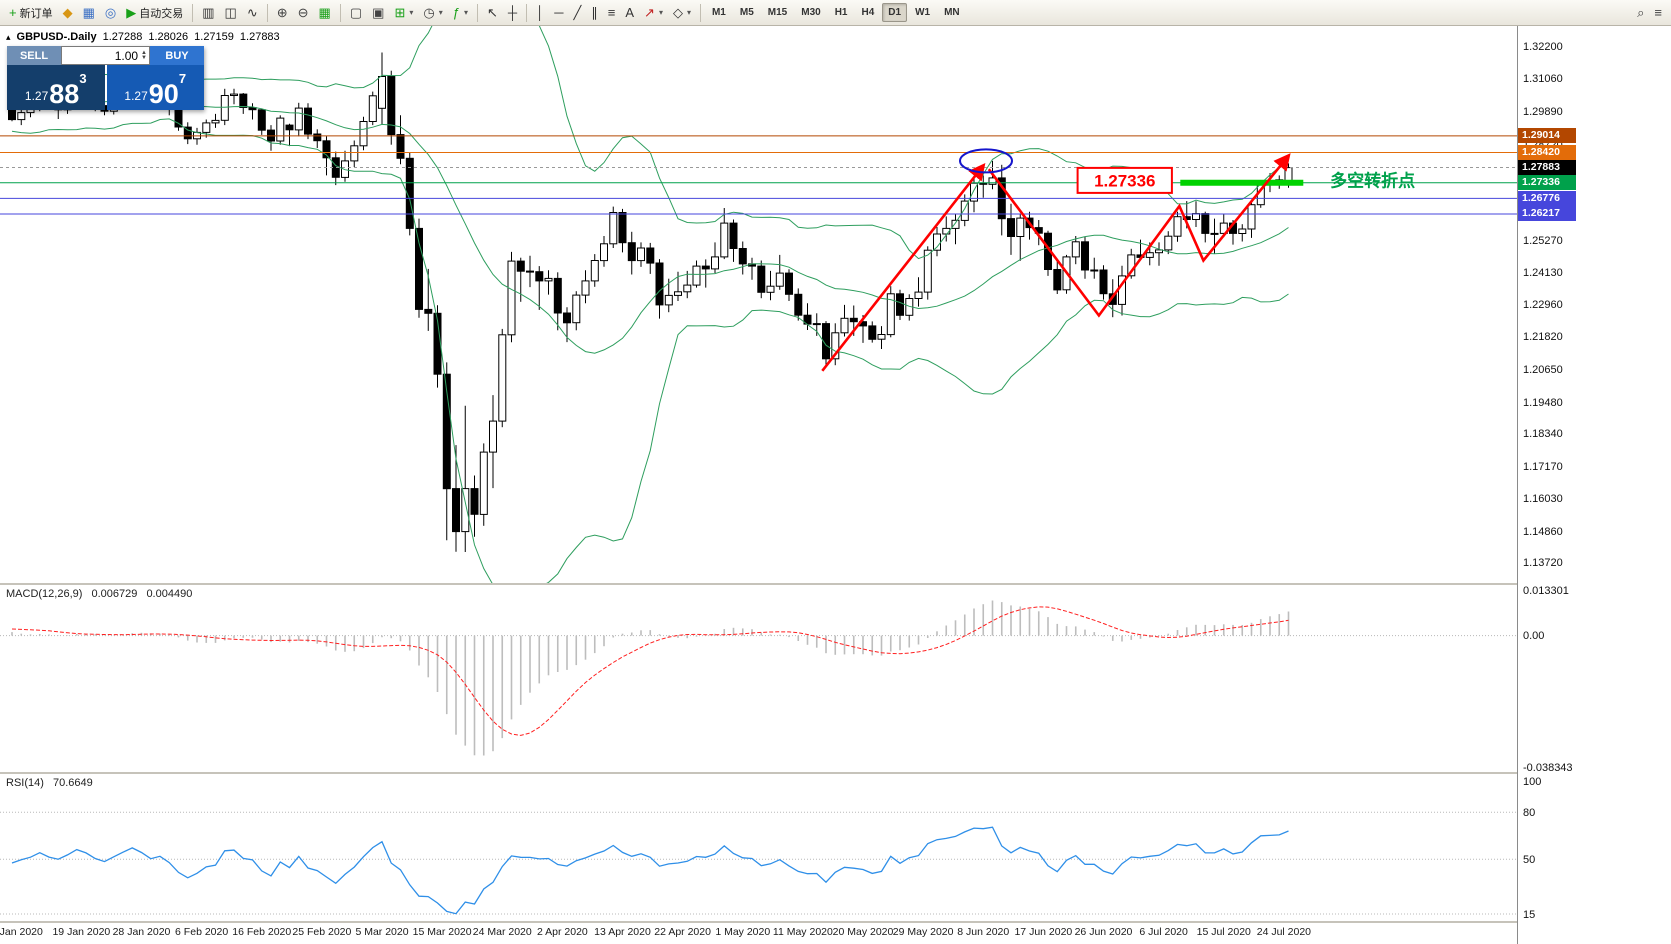 This screenshot has height=944, width=1671. What do you see at coordinates (777, 12) in the screenshot?
I see `timeframe-m15-button: M15` at bounding box center [777, 12].